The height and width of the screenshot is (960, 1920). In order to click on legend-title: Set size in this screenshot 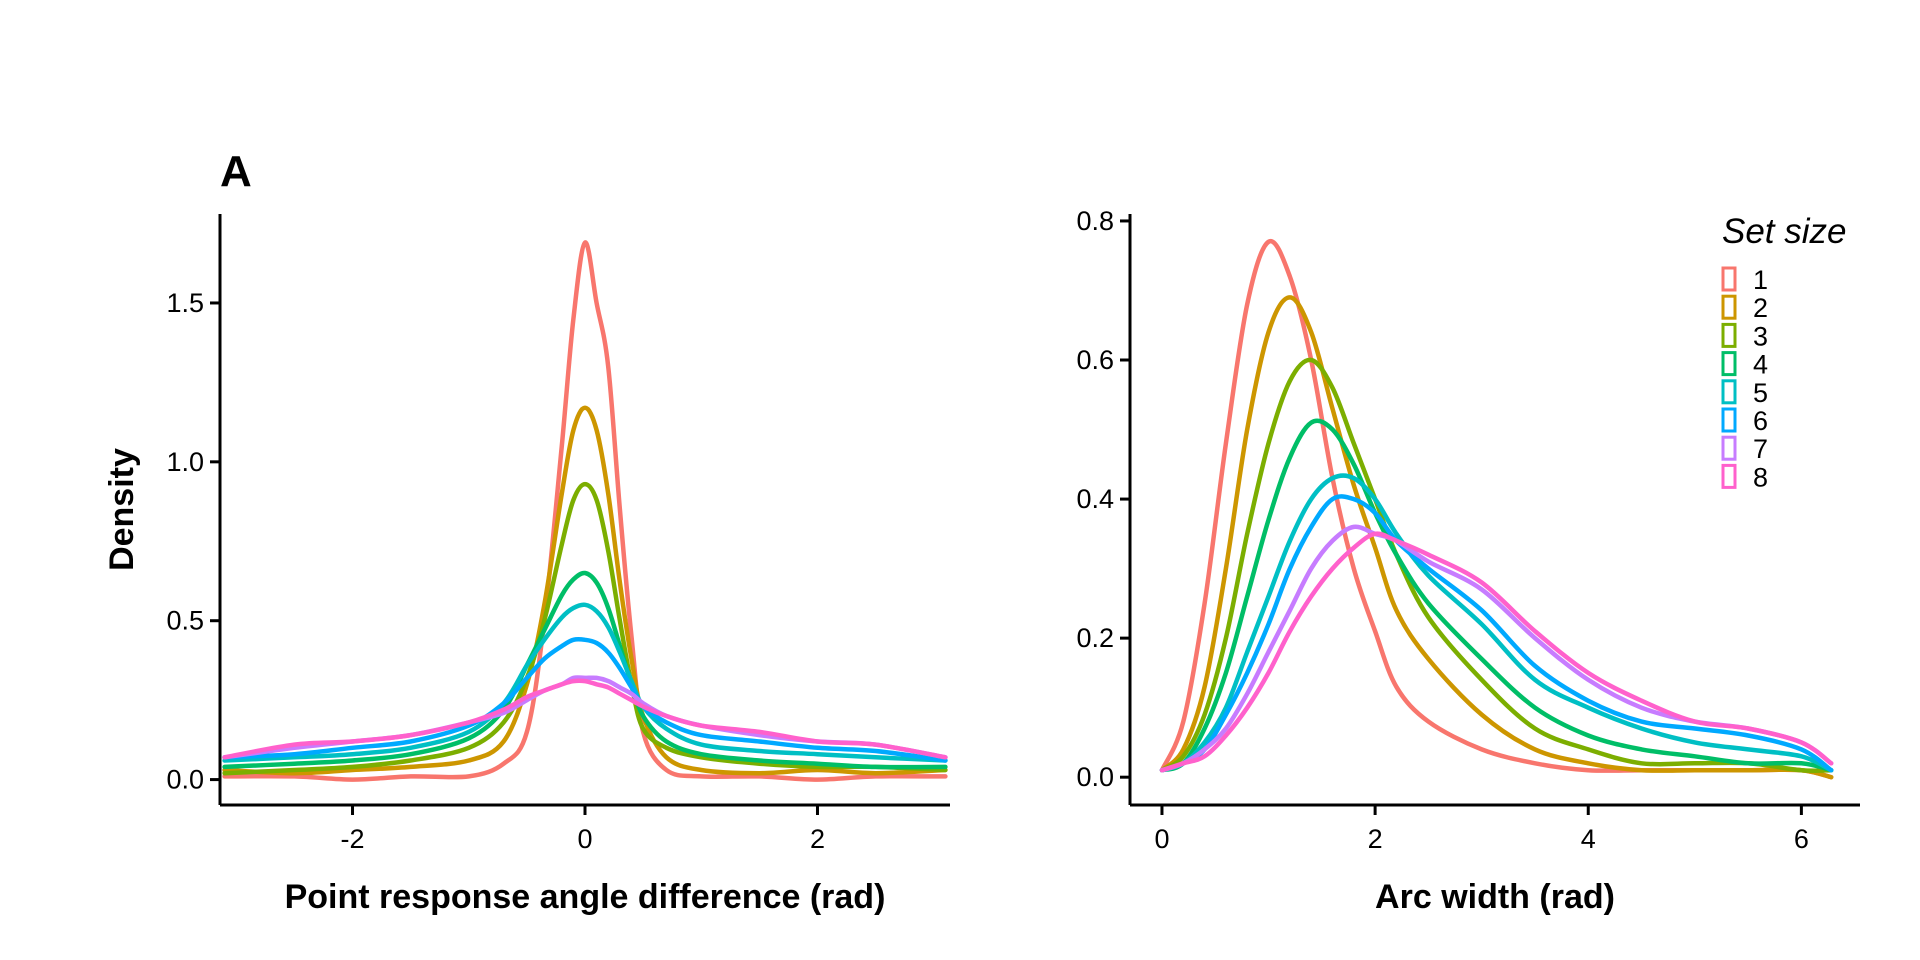, I will do `click(1784, 231)`.